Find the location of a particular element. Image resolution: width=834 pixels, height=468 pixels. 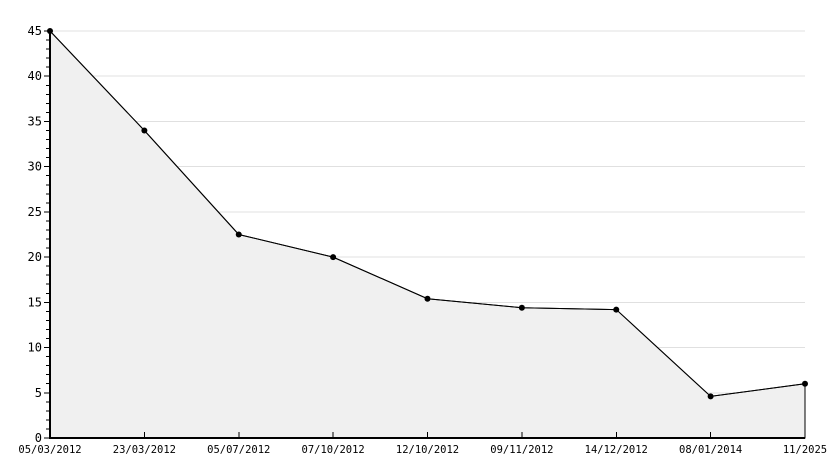

y-axis-tick-label: 0 is located at coordinates (38, 438).